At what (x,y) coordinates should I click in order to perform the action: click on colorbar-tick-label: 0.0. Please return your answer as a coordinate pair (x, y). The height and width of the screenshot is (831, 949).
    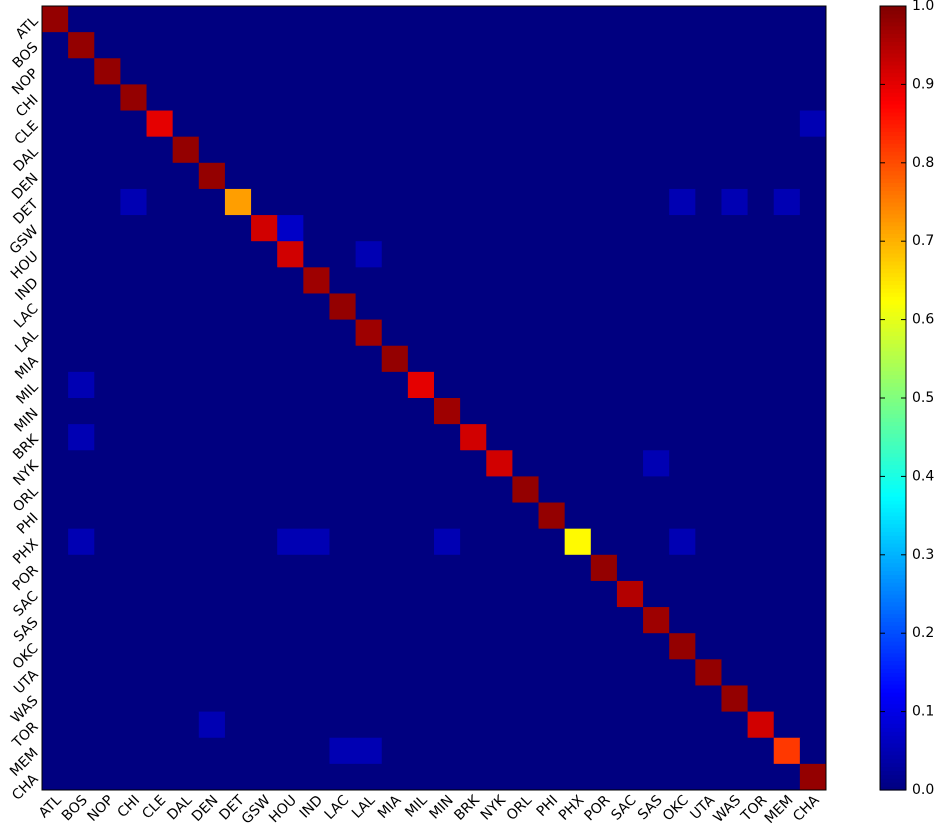
    Looking at the image, I should click on (923, 790).